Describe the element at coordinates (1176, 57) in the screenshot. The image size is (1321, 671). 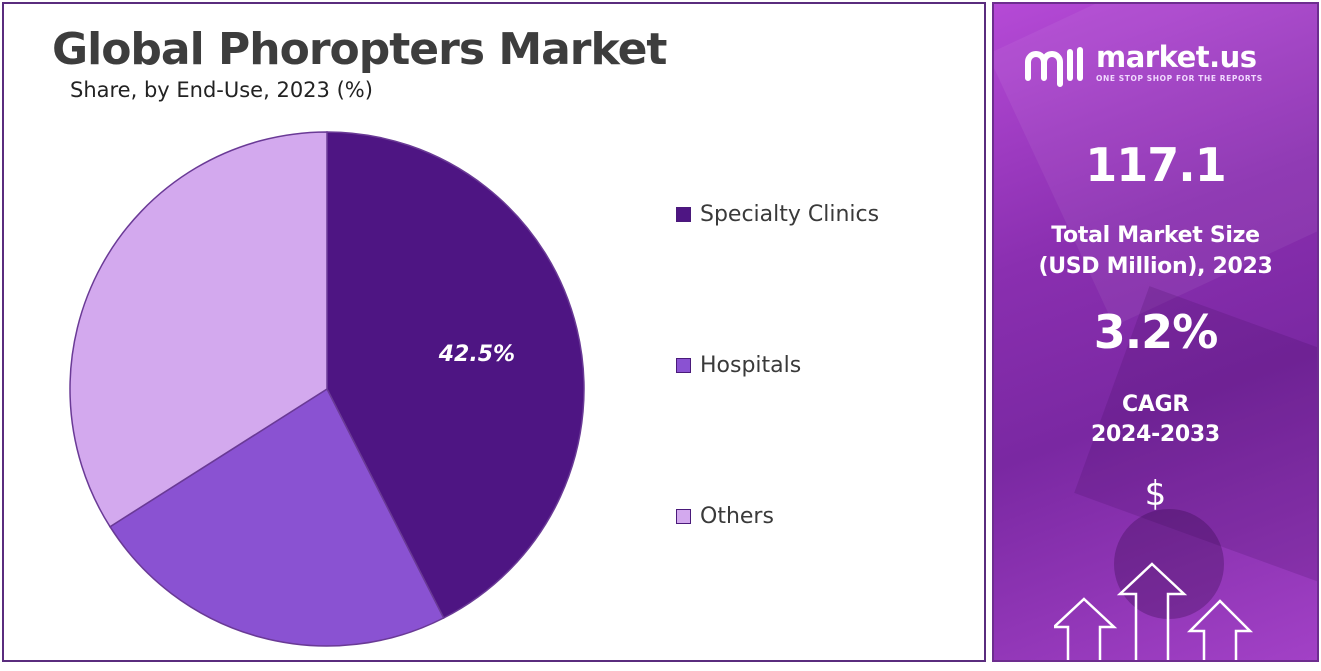
I see `brand-name: market.us` at that location.